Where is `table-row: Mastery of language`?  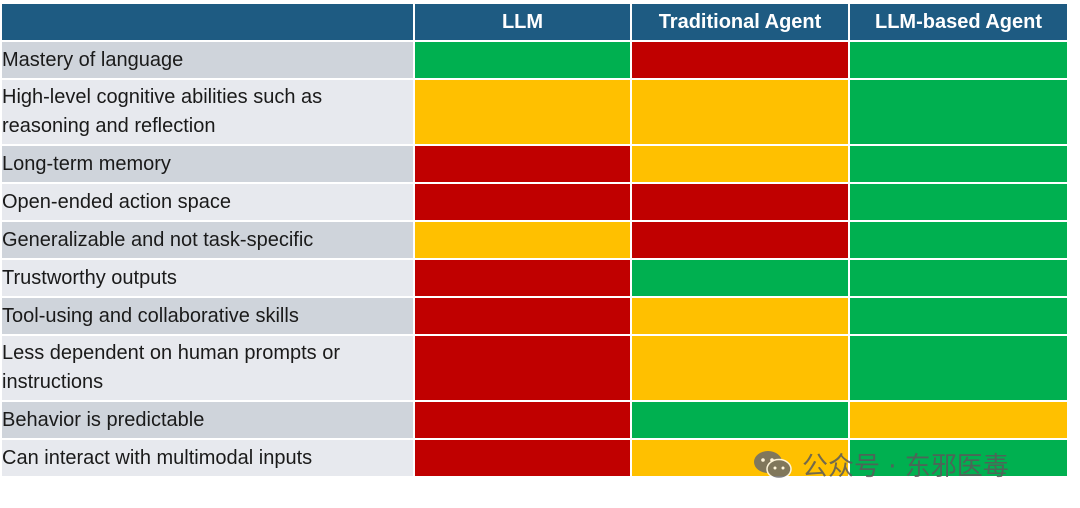
table-row: Mastery of language is located at coordinates (534, 60).